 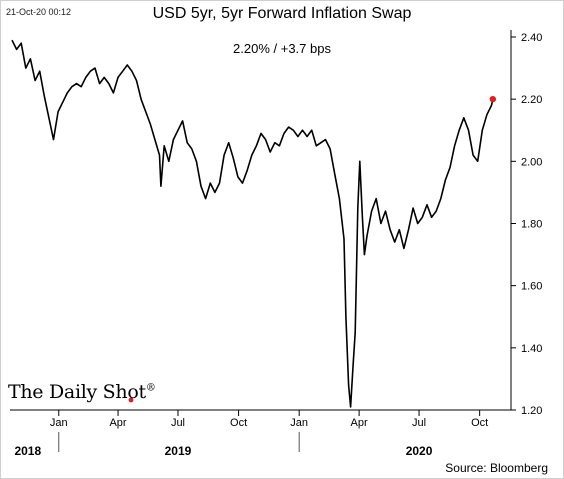 What do you see at coordinates (27, 451) in the screenshot?
I see `year-label: 2018` at bounding box center [27, 451].